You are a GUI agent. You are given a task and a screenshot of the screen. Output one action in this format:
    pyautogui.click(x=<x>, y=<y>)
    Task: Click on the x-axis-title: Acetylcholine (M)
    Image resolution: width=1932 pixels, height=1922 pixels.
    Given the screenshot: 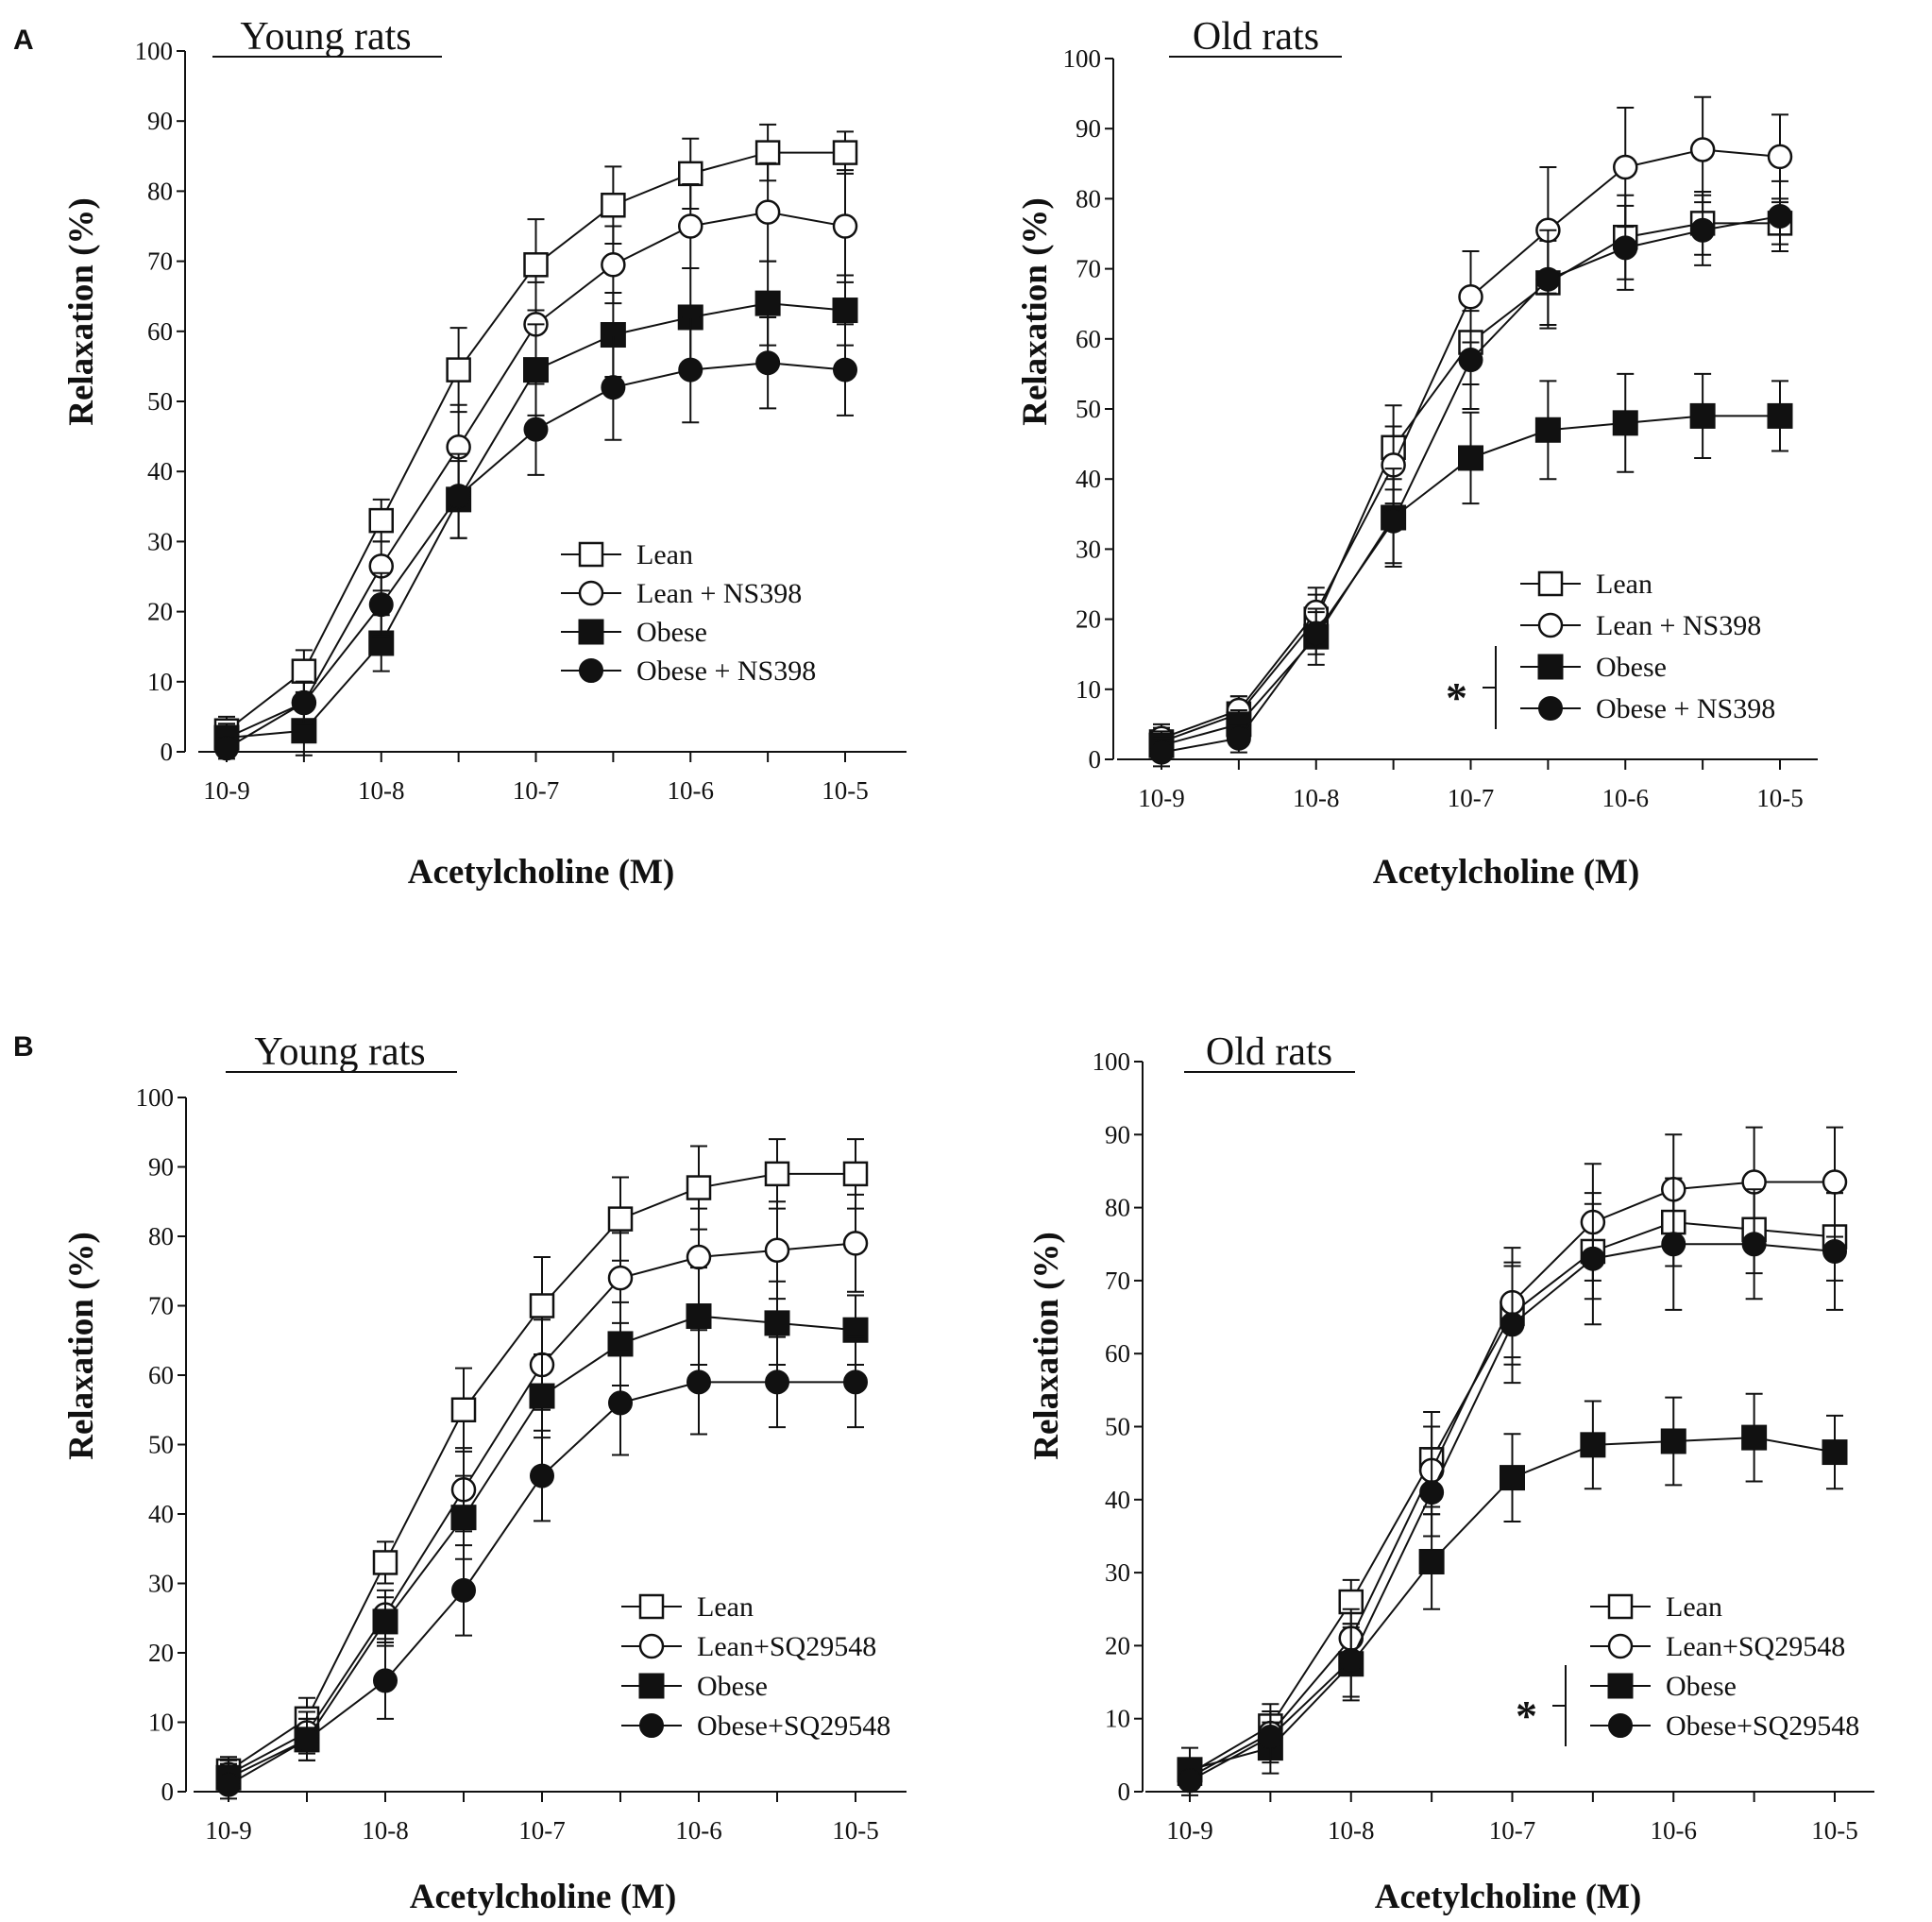 What is the action you would take?
    pyautogui.click(x=1508, y=1897)
    